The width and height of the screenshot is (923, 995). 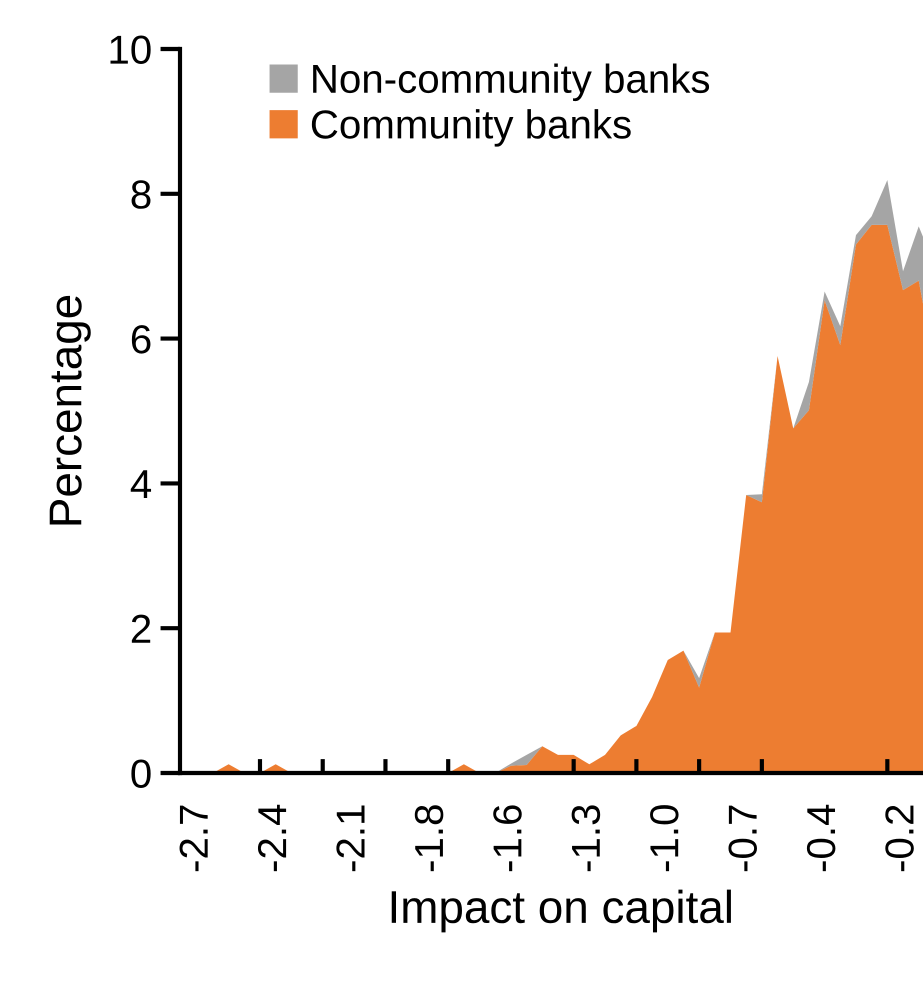 What do you see at coordinates (899, 839) in the screenshot?
I see `x-tick-label: -0.2` at bounding box center [899, 839].